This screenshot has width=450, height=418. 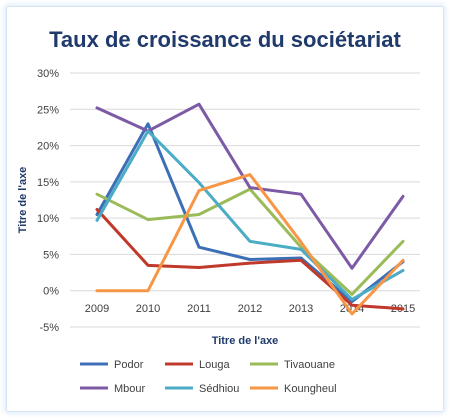 What do you see at coordinates (129, 365) in the screenshot?
I see `legend-label: Podor` at bounding box center [129, 365].